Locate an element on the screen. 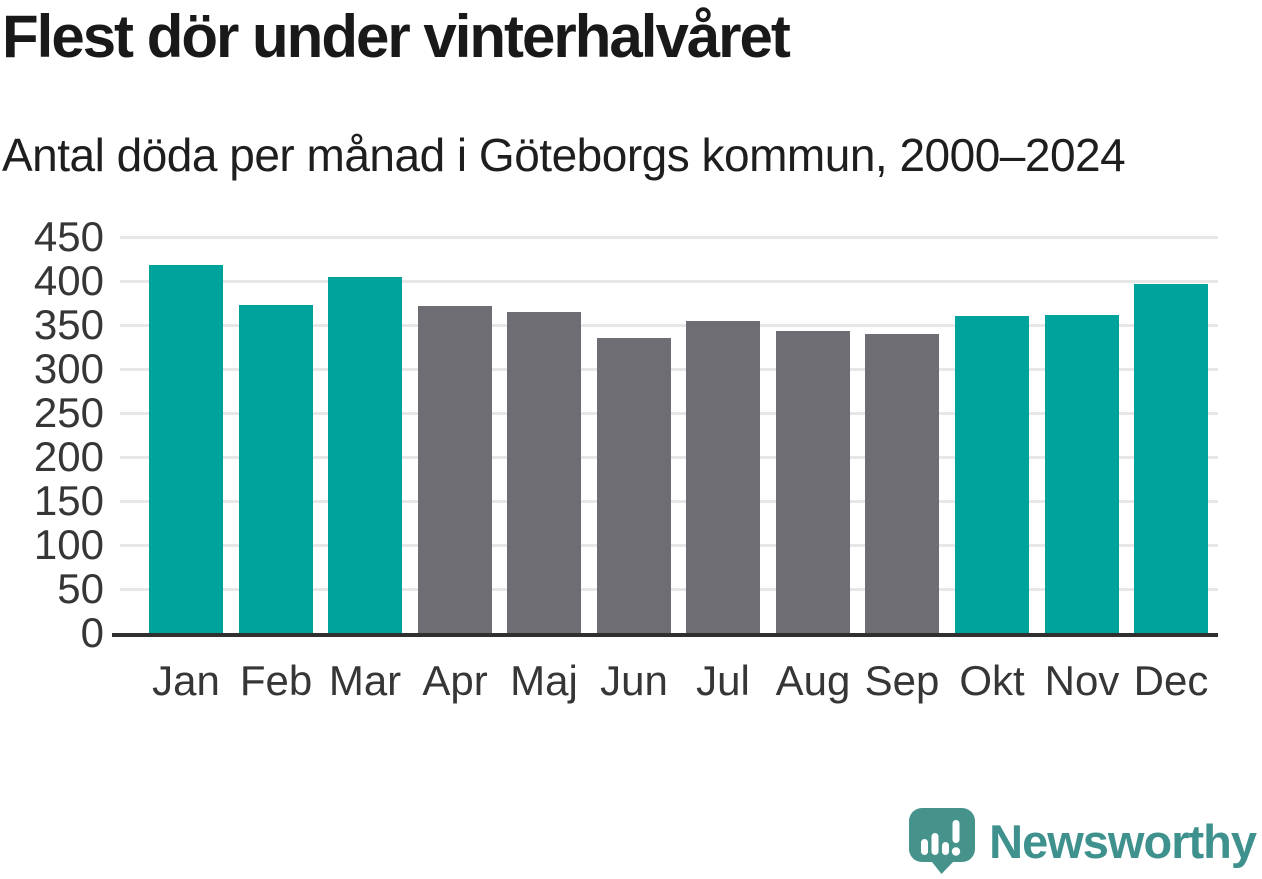  y-axis-tick-label-150: 150 is located at coordinates (68, 500).